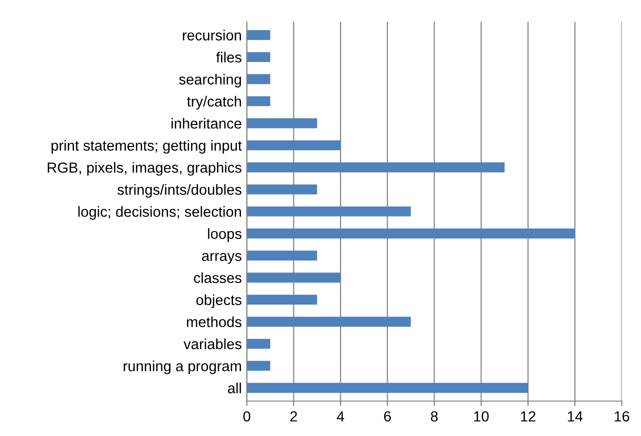 The image size is (641, 436). What do you see at coordinates (145, 169) in the screenshot?
I see `y-tick-label: RGB, pixels, images, graphics` at bounding box center [145, 169].